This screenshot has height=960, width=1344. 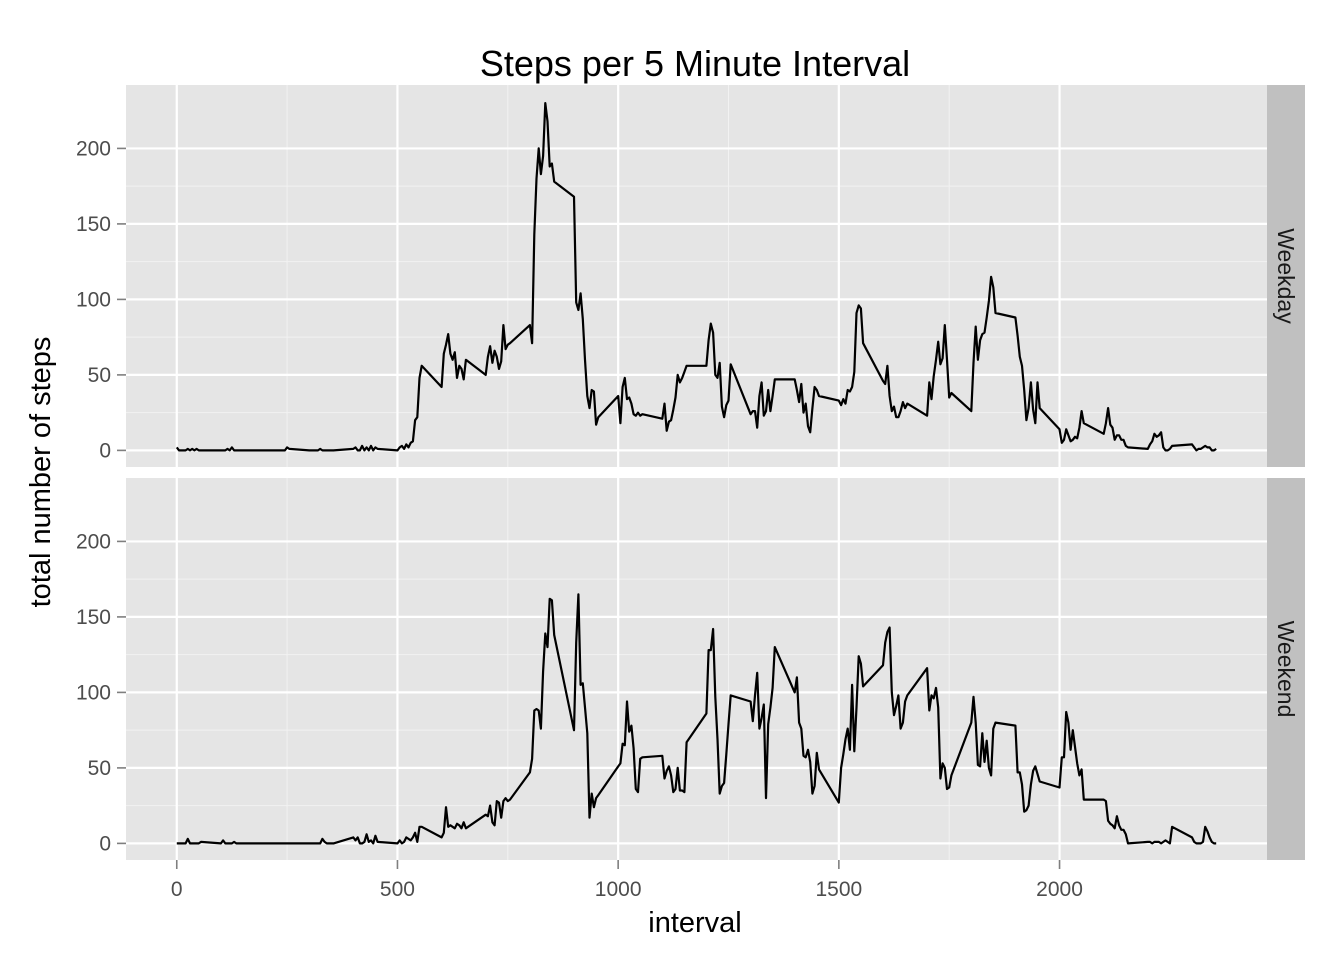 I want to click on x-tick-label: 2000, so click(x=1059, y=889).